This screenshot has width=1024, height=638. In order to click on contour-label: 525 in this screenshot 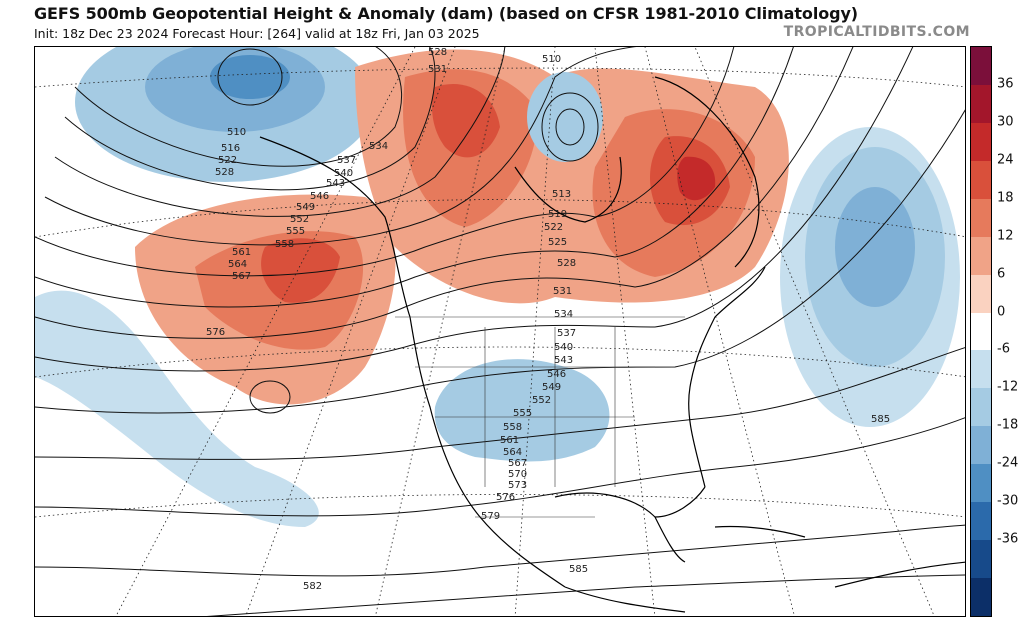, I will do `click(557, 242)`.